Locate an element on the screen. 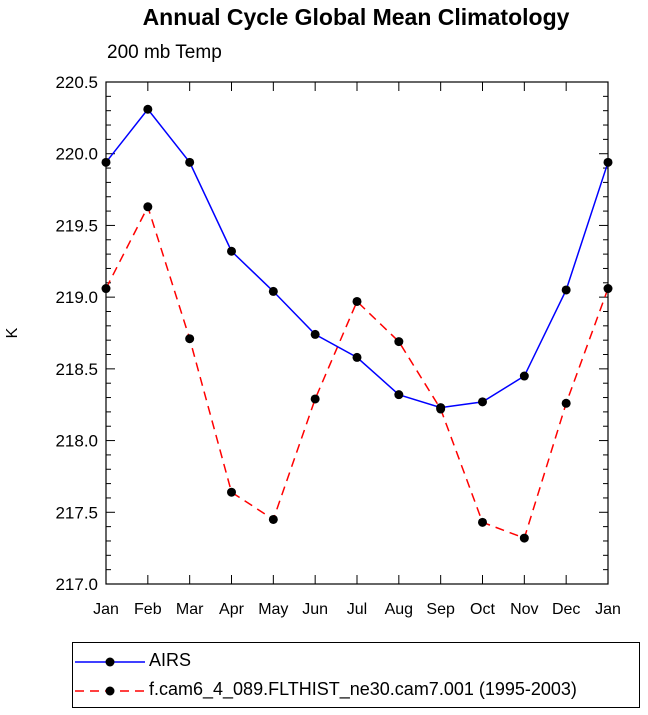 The height and width of the screenshot is (715, 648). x-tick-label: Sep is located at coordinates (440, 609).